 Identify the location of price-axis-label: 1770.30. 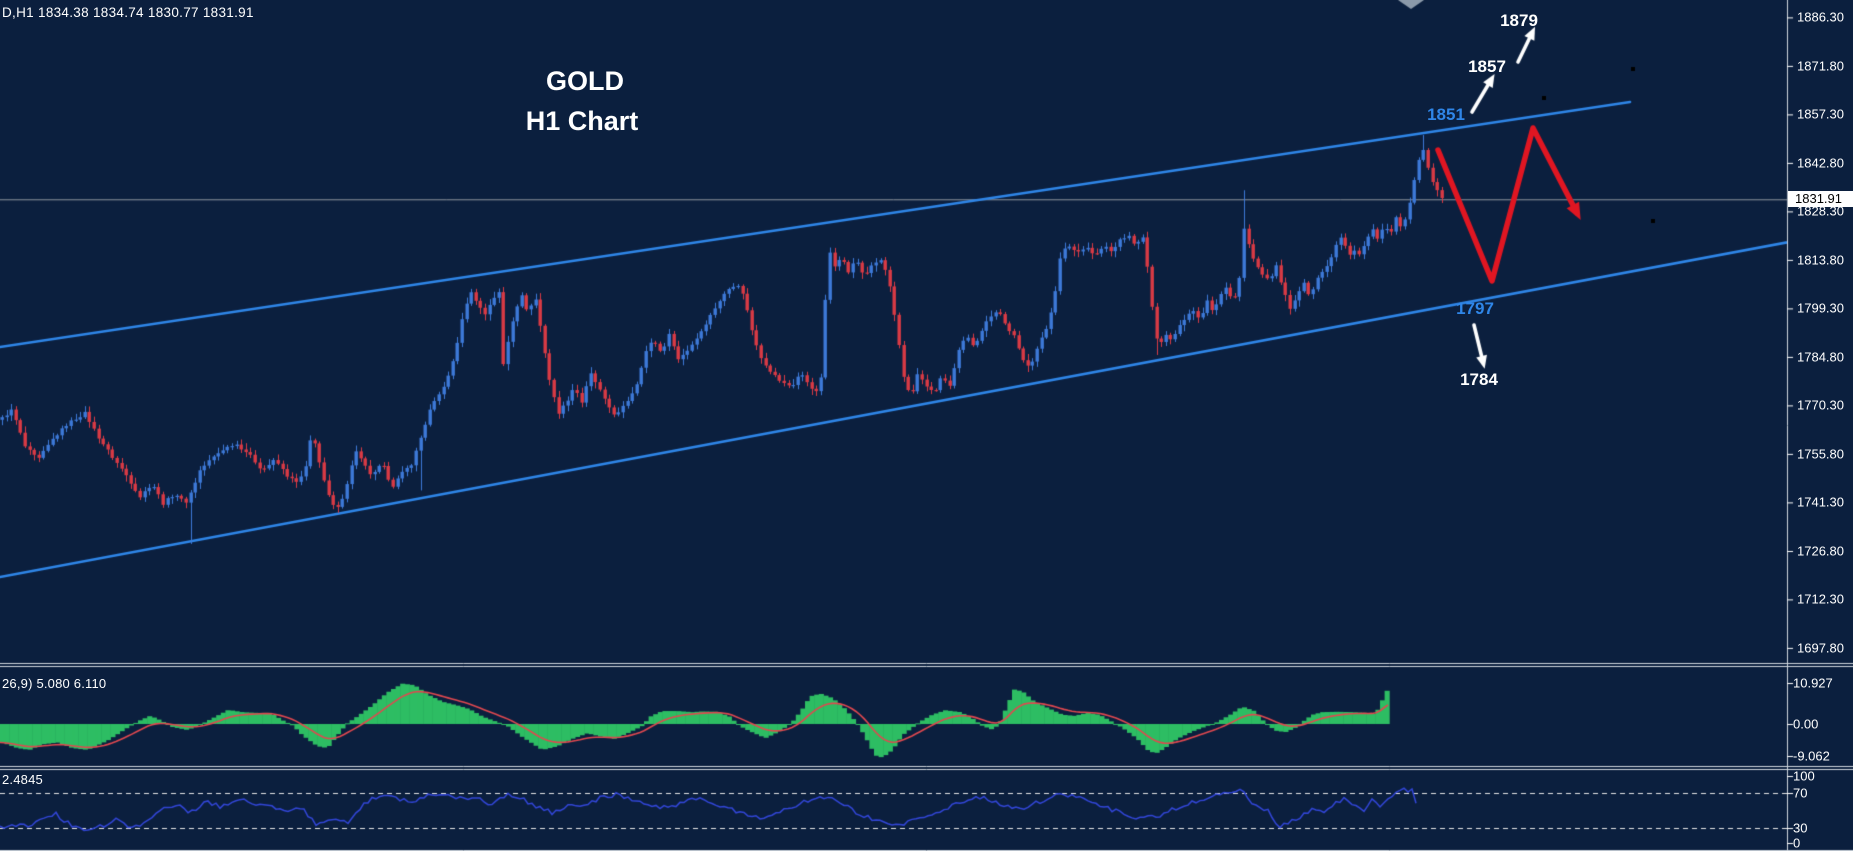
(1820, 405).